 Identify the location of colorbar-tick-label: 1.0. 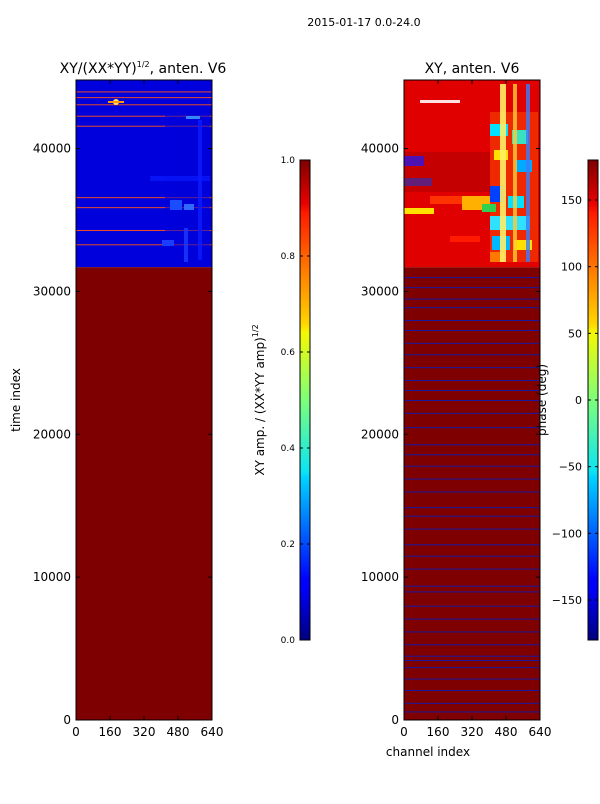
(288, 161).